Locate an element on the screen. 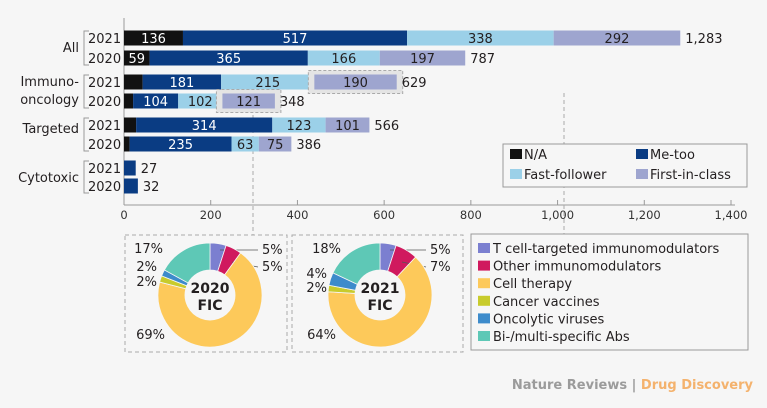 The width and height of the screenshot is (767, 408). x-tick-label: 400 is located at coordinates (297, 215).